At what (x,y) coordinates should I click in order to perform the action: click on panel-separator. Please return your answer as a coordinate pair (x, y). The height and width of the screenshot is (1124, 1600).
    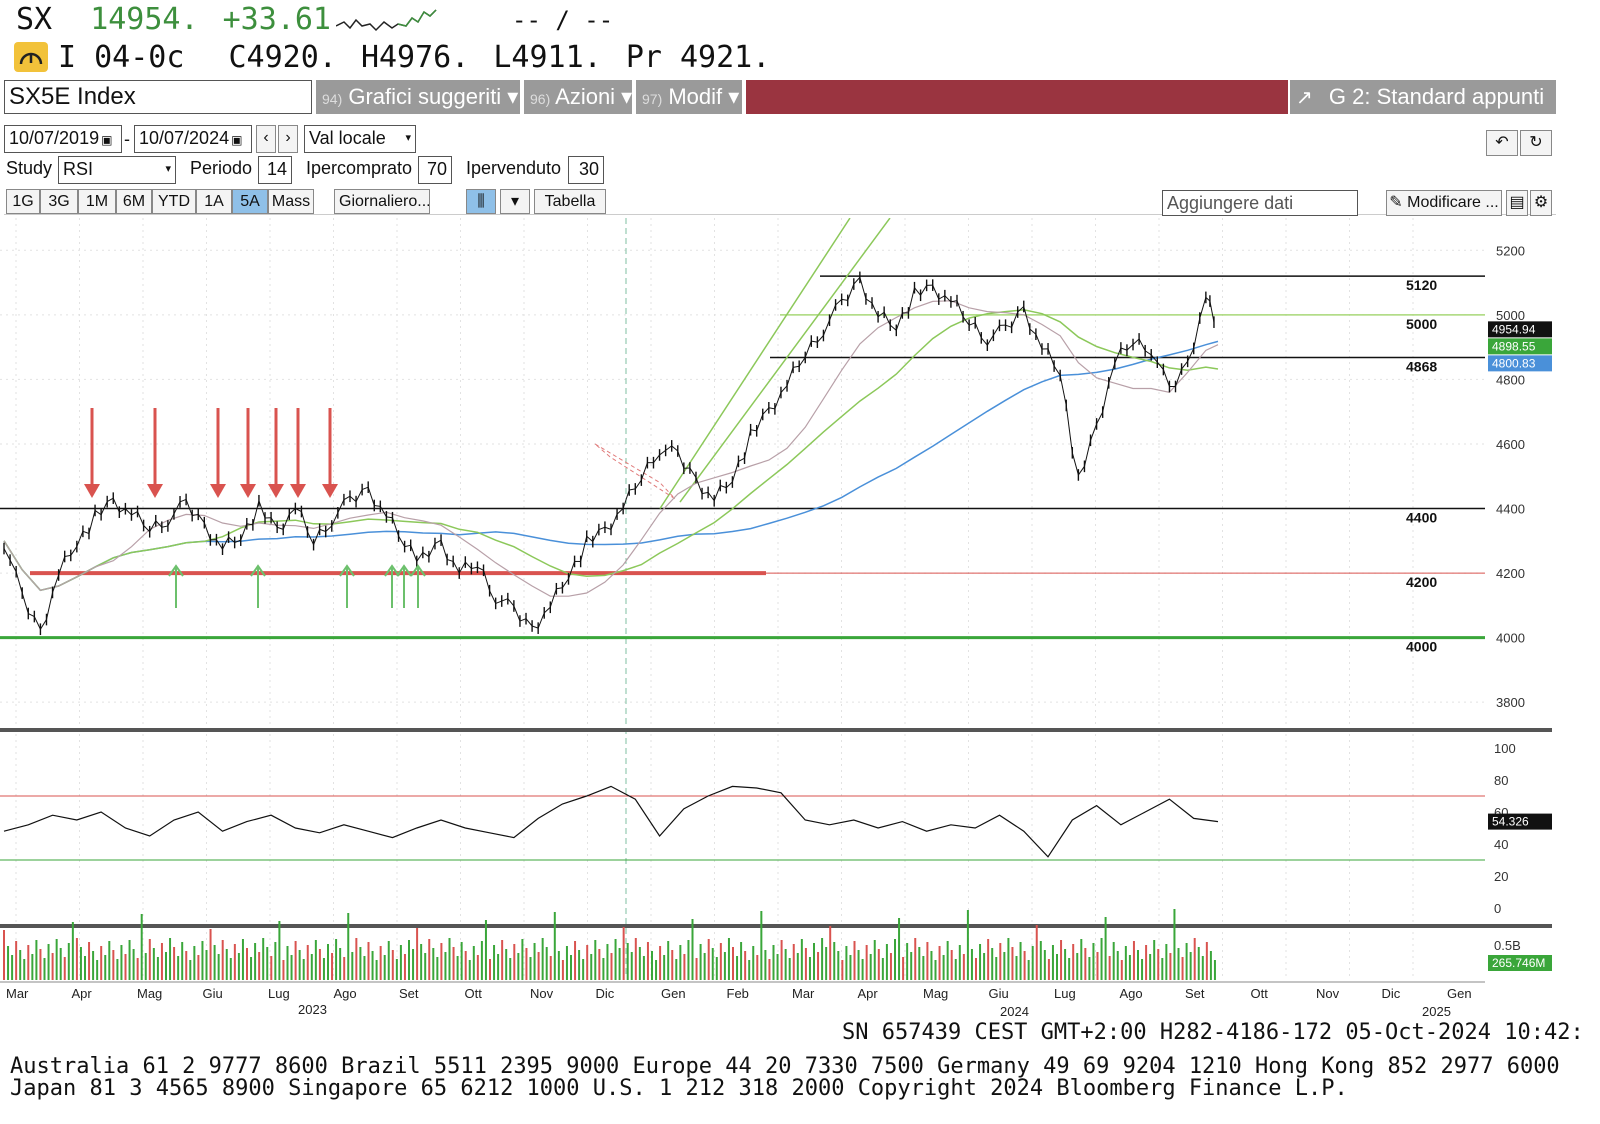
    Looking at the image, I should click on (776, 730).